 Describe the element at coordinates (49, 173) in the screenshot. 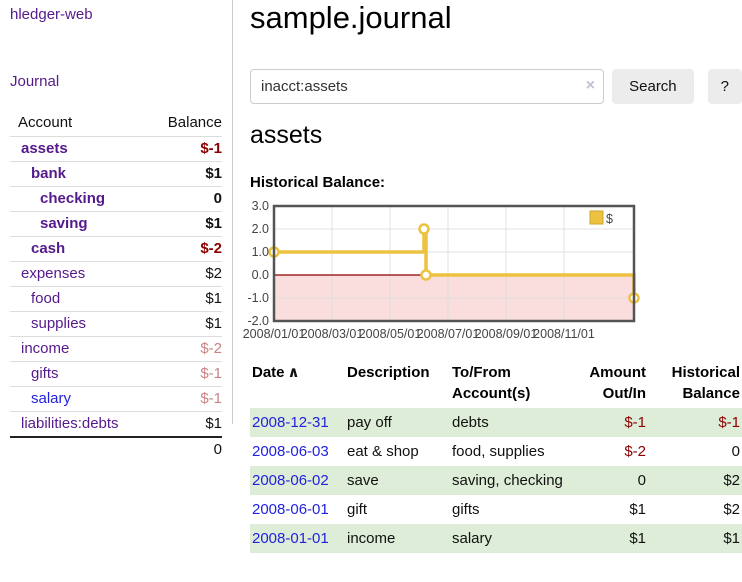

I see `account-link-bank: bank` at that location.